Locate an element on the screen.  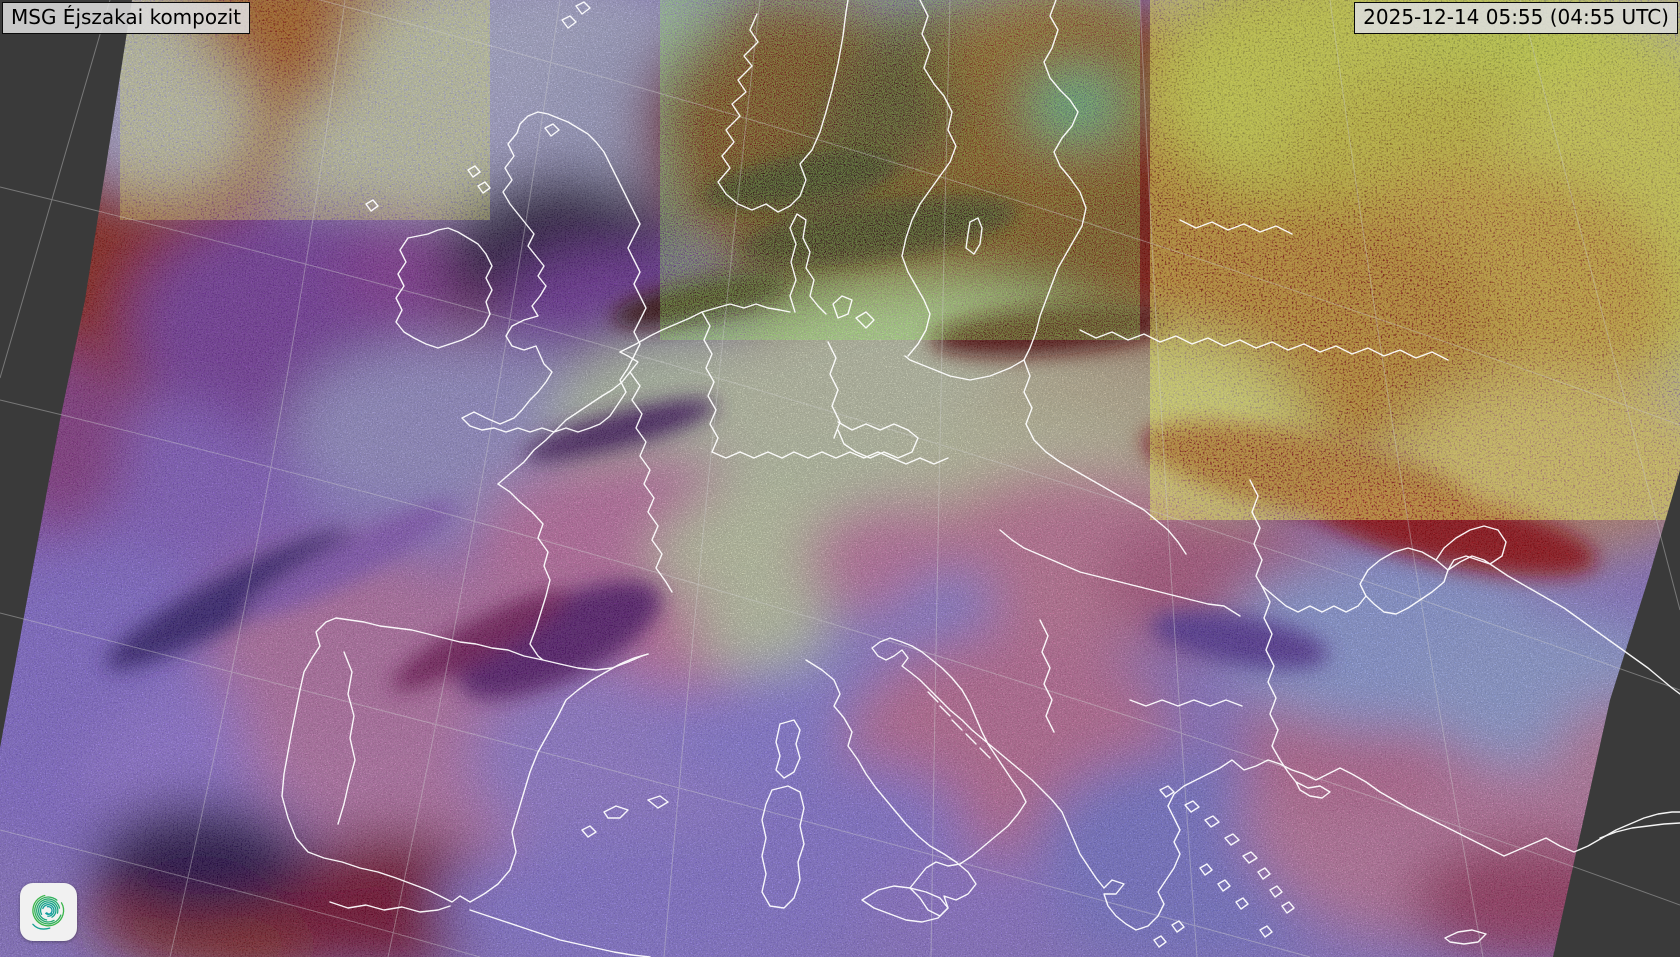
timestamp-label: 2025-12-14 05:55 (04:55 UTC) is located at coordinates (1516, 18).